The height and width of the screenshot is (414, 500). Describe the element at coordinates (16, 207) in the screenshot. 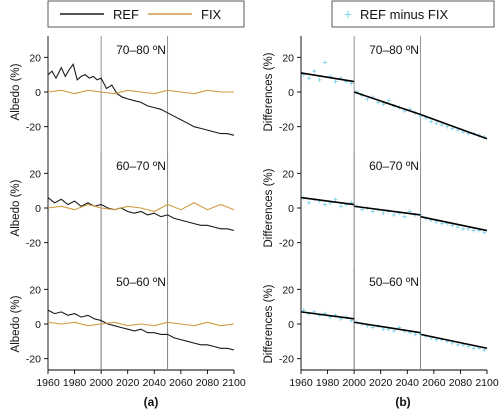

I see `y-axis-label: Albedo (%)` at that location.